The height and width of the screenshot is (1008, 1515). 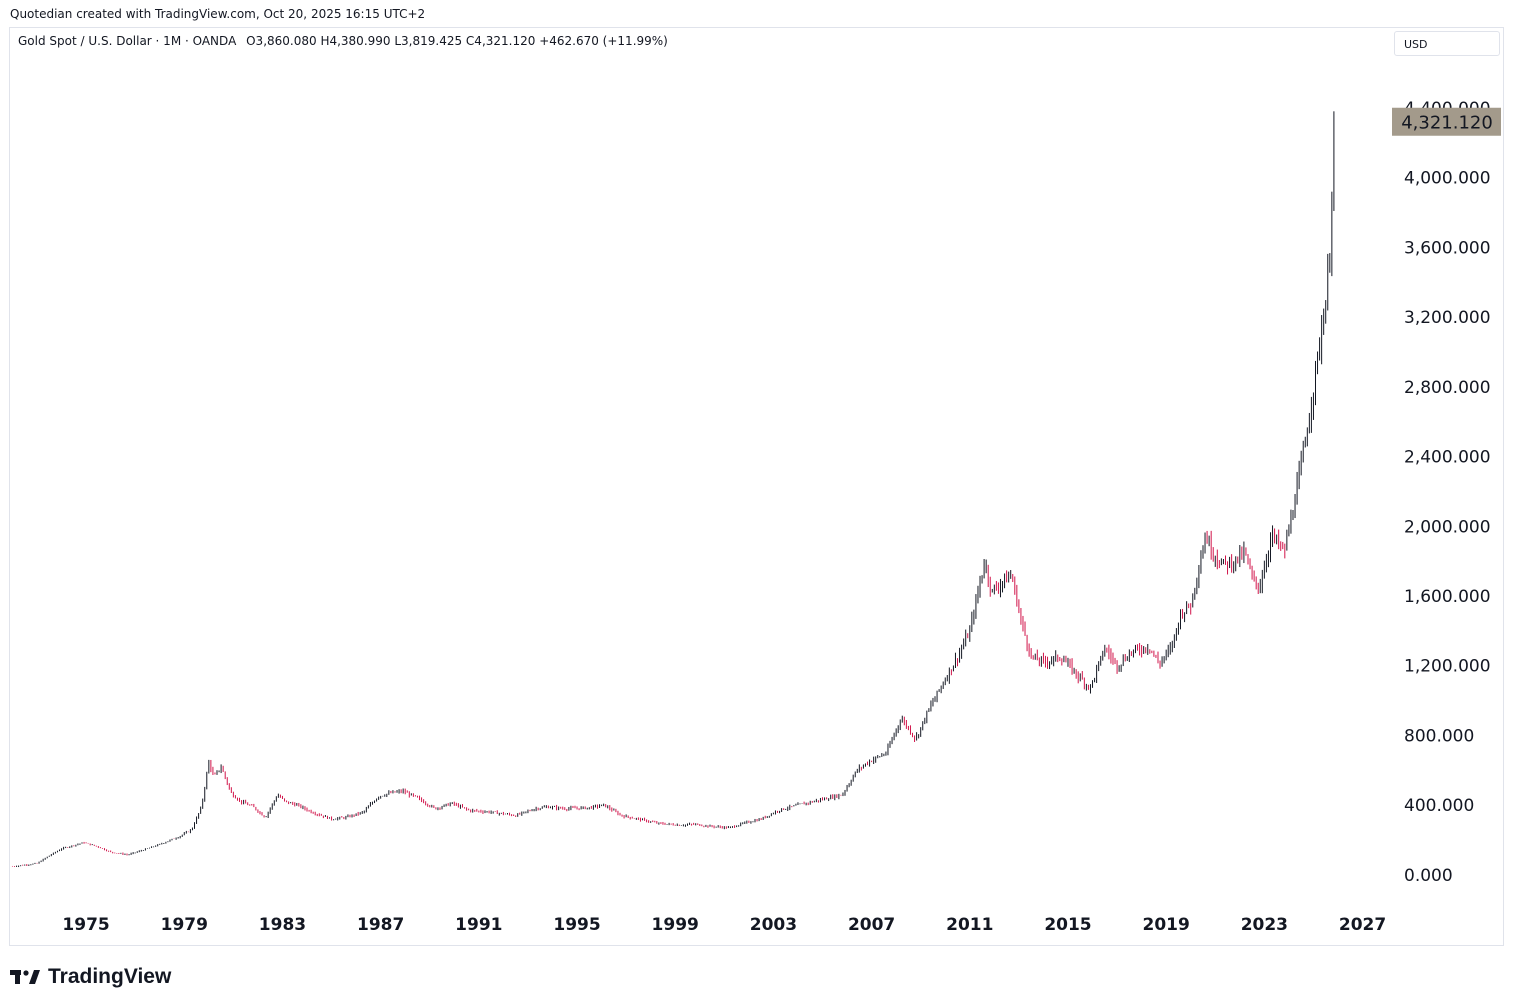 I want to click on y-tick-label: 3,200.000, so click(x=1447, y=318).